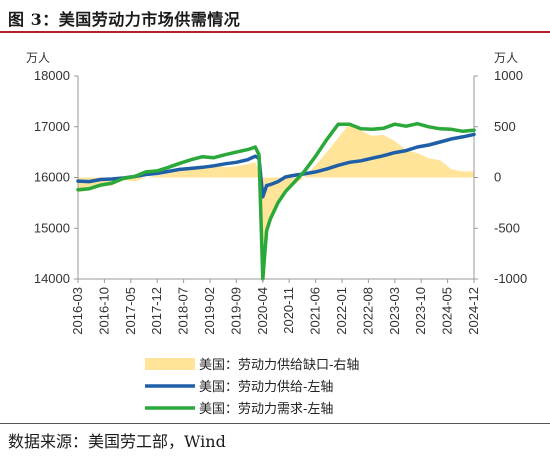  I want to click on x-tick-label: 2016-10, so click(103, 311).